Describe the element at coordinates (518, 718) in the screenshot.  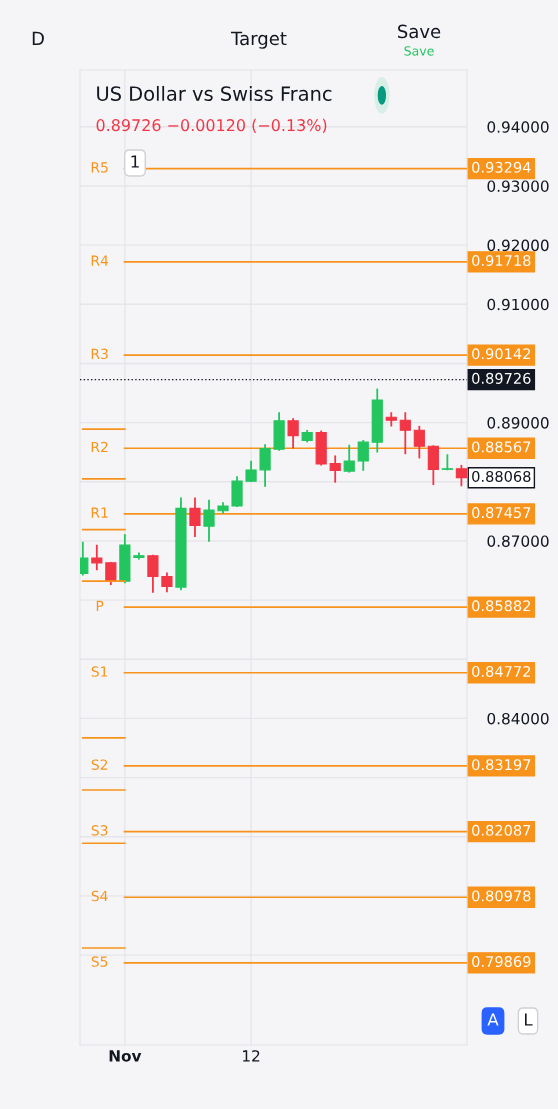
I see `y-tick-label: 0.84000` at that location.